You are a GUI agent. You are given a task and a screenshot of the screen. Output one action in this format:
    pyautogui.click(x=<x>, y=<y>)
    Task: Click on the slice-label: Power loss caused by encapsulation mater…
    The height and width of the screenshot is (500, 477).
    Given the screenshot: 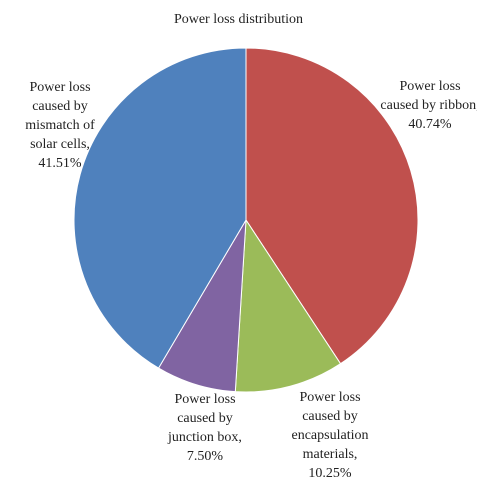 What is the action you would take?
    pyautogui.click(x=330, y=435)
    